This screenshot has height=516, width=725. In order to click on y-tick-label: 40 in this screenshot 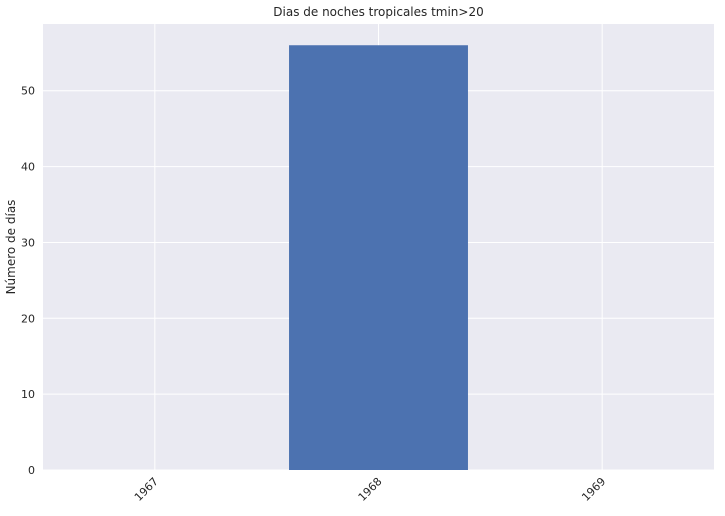, I will do `click(28, 167)`.